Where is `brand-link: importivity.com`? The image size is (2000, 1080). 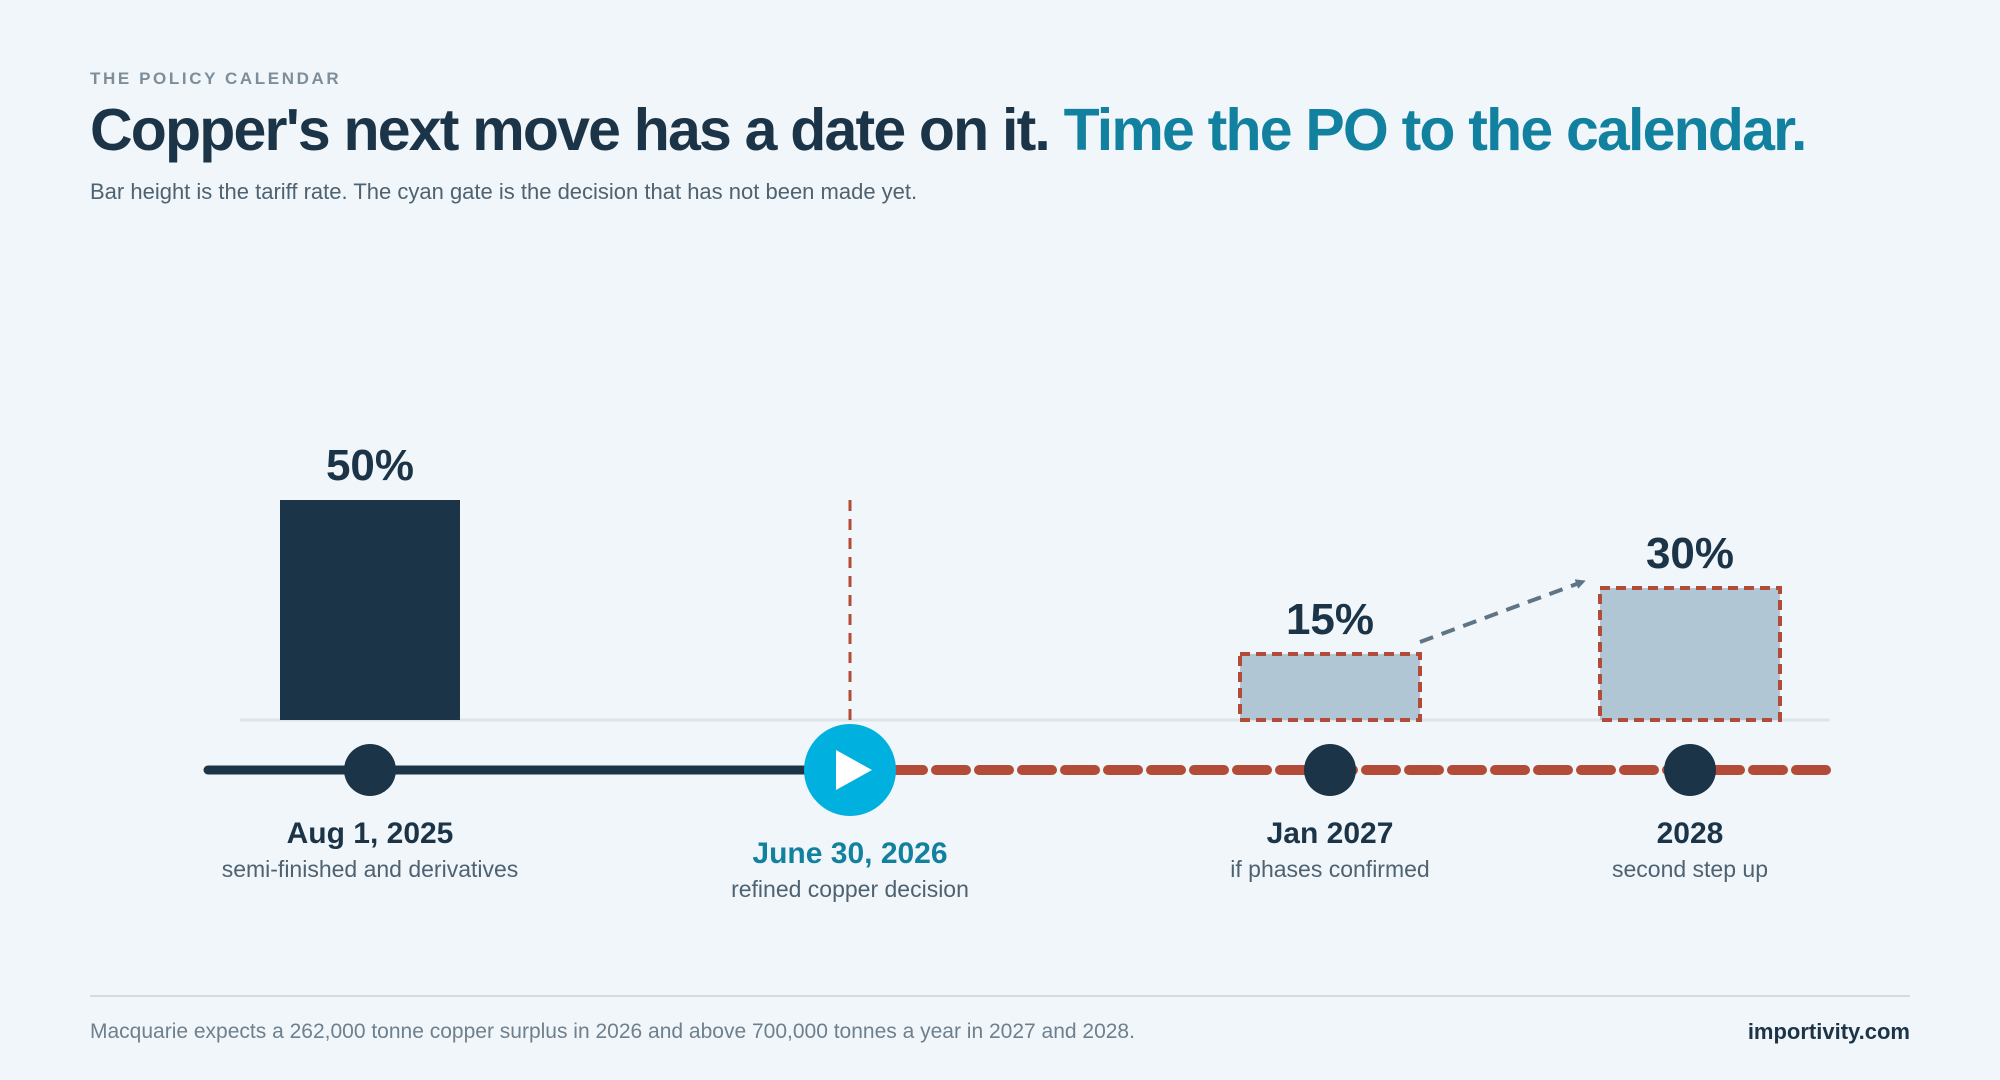 brand-link: importivity.com is located at coordinates (1828, 1031).